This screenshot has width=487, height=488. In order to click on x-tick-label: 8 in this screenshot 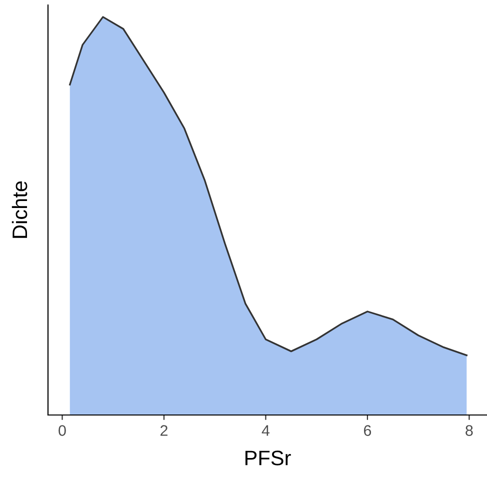, I will do `click(469, 430)`.